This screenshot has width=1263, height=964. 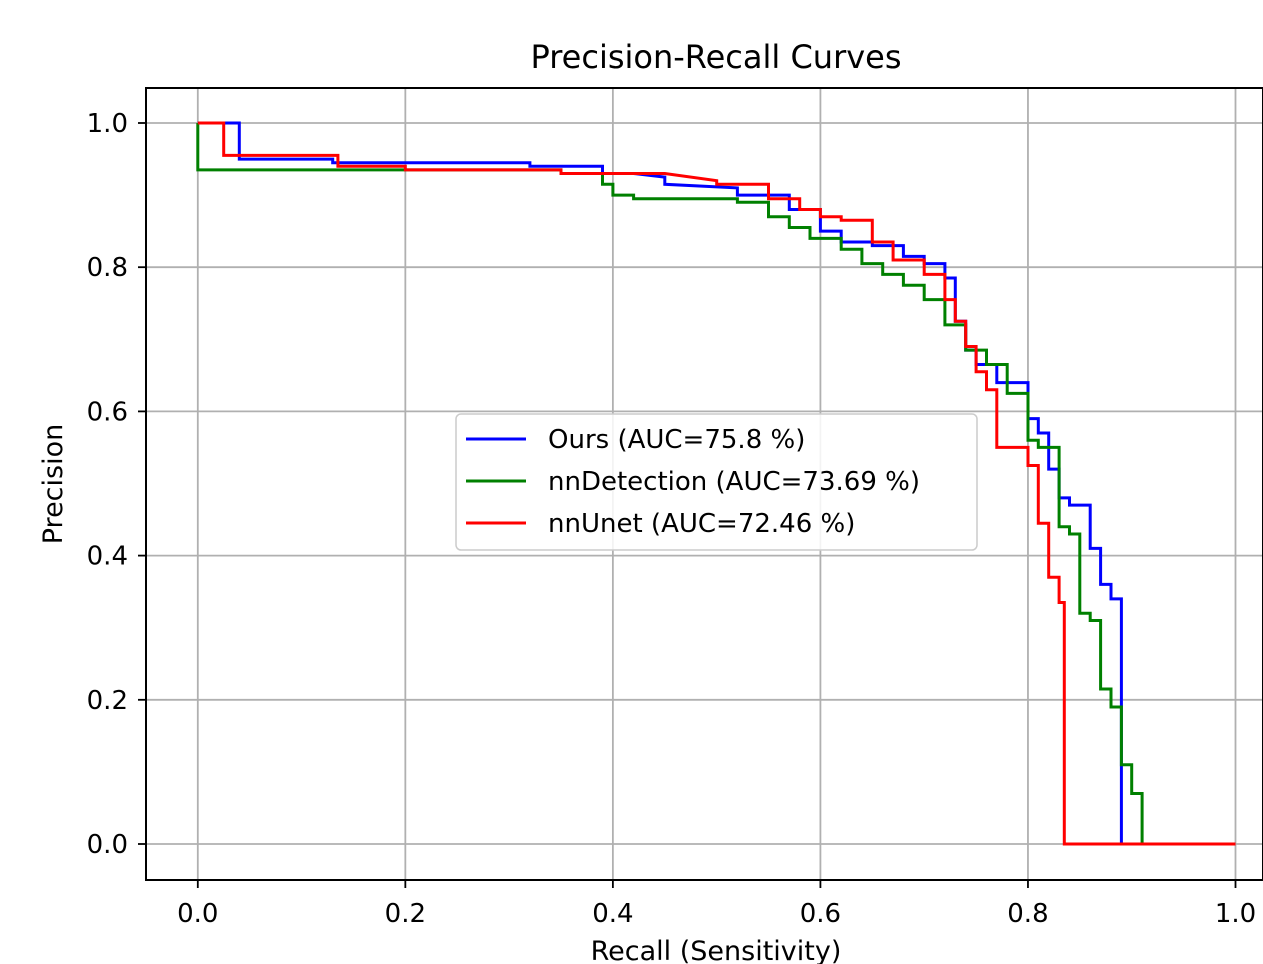 I want to click on y-tick-label: 1.0, so click(x=107, y=124).